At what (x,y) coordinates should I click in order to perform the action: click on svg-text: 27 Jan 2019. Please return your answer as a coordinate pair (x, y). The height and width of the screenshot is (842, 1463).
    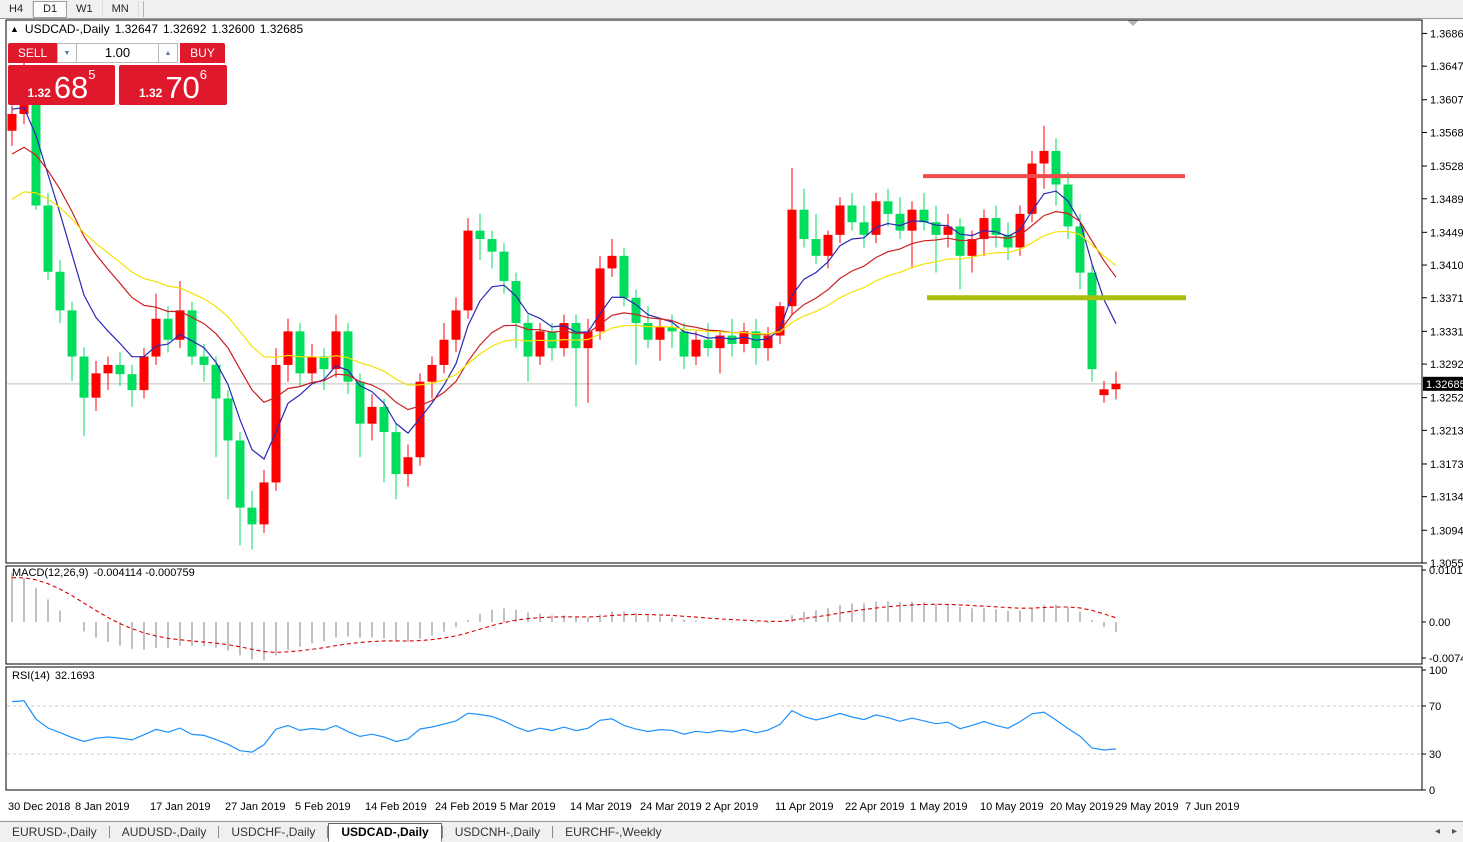
    Looking at the image, I should click on (255, 807).